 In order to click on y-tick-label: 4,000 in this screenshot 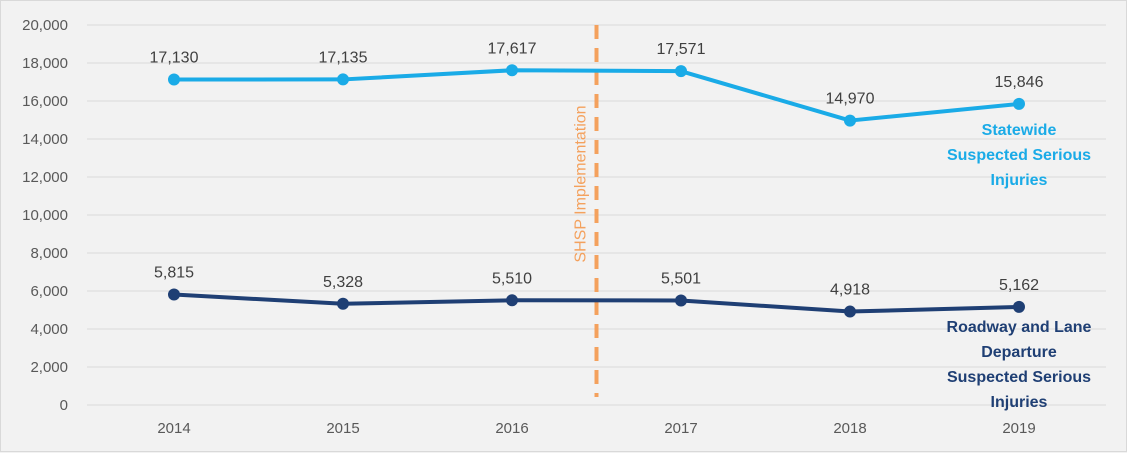, I will do `click(49, 329)`.